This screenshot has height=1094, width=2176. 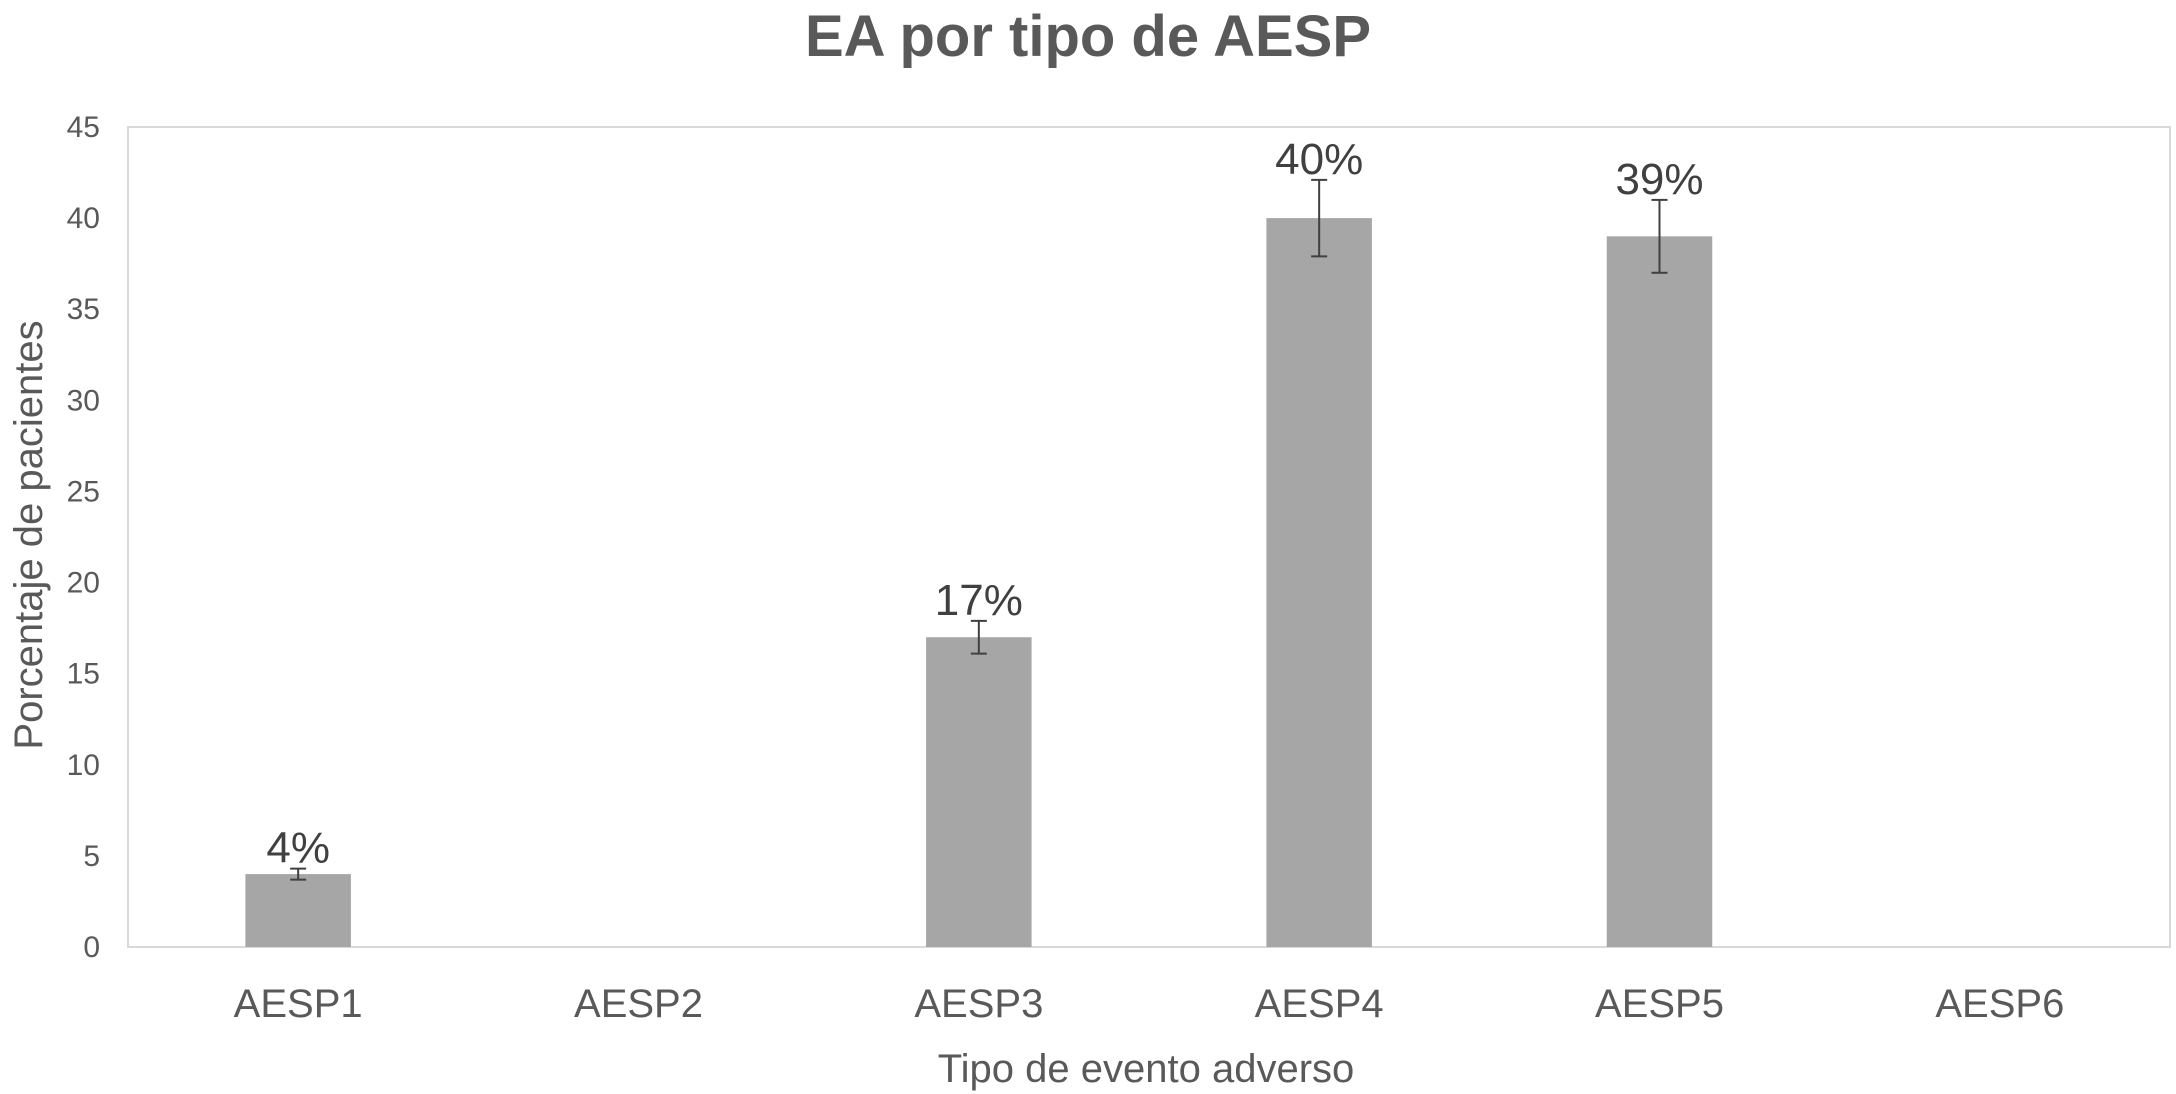 I want to click on y-tick-label: 40, so click(x=83, y=218).